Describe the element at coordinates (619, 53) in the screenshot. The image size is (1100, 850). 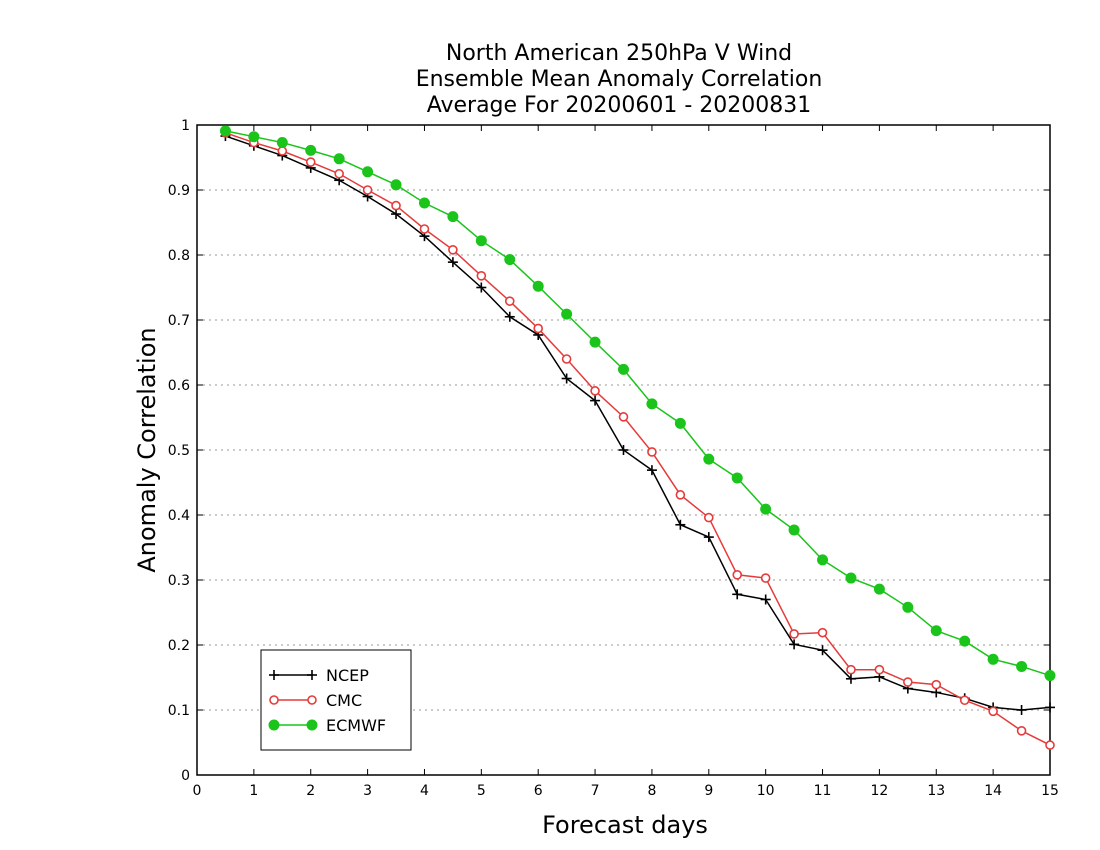
I see `title-line-1: North American 250hPa V Wind` at that location.